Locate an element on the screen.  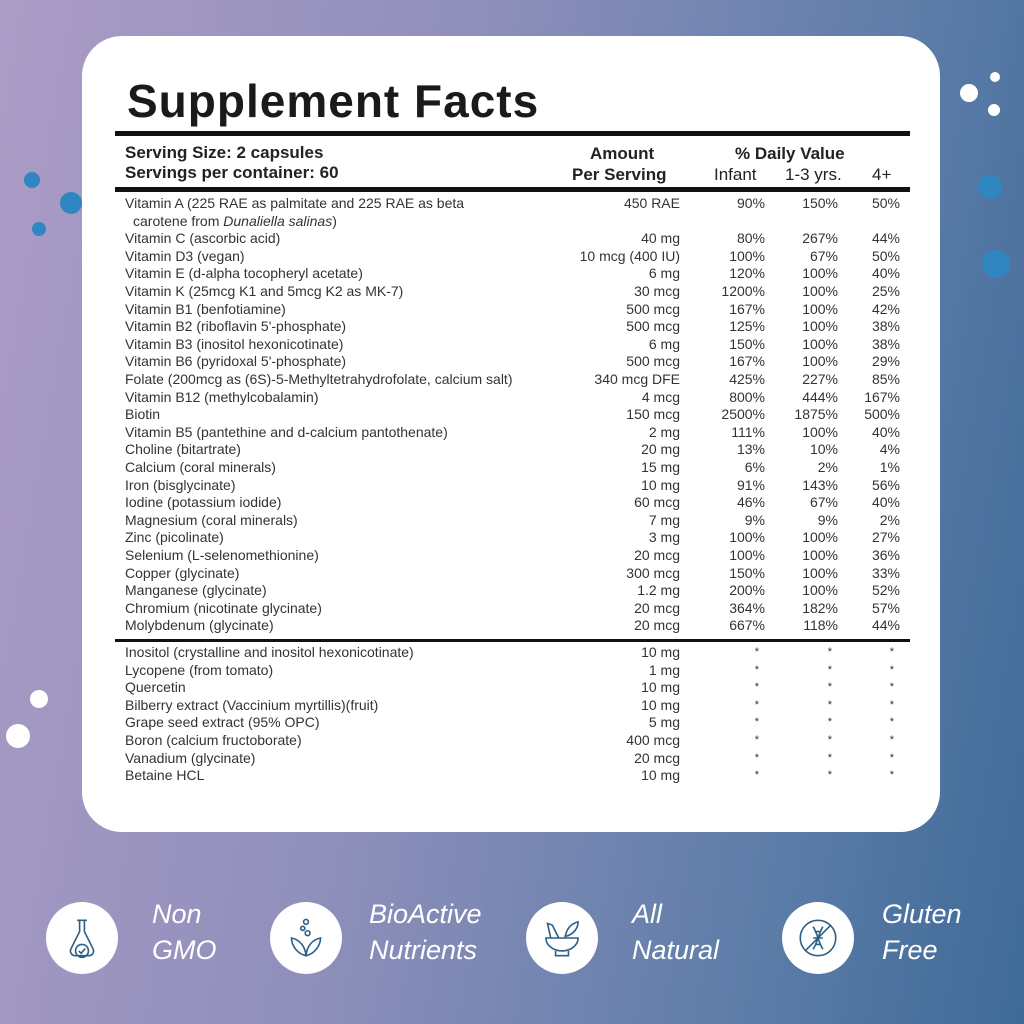
adult-dv: 50% is located at coordinates (885, 255).